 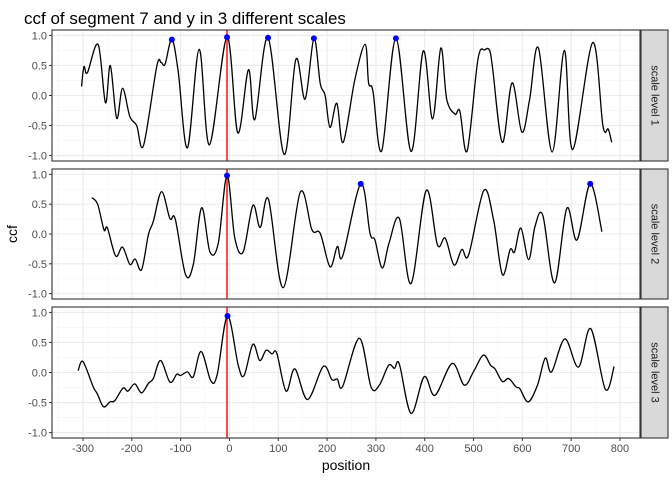 What do you see at coordinates (350, 446) in the screenshot?
I see `x-axis: -300 -200 -100 0 100 200 300 400 500 600 700 800` at bounding box center [350, 446].